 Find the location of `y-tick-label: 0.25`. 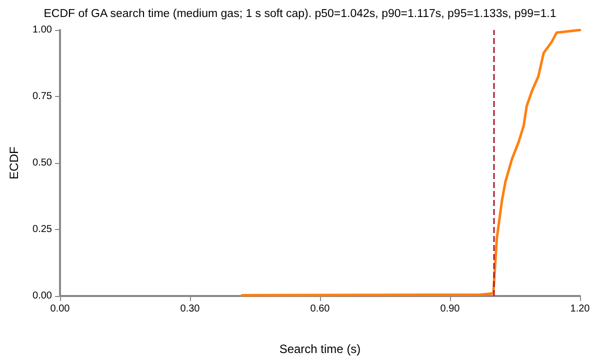

y-tick-label: 0.25 is located at coordinates (42, 229).